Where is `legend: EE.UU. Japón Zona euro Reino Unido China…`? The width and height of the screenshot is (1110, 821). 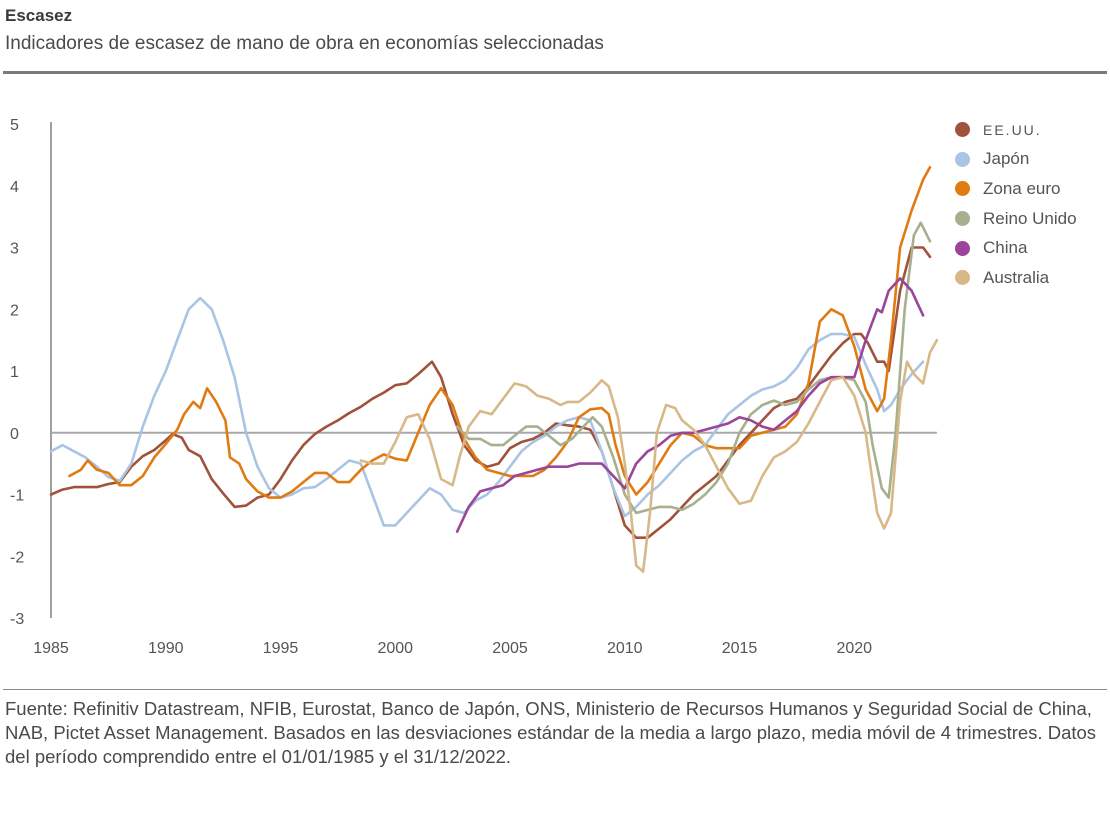
legend: EE.UU. Japón Zona euro Reino Unido China… is located at coordinates (1016, 204).